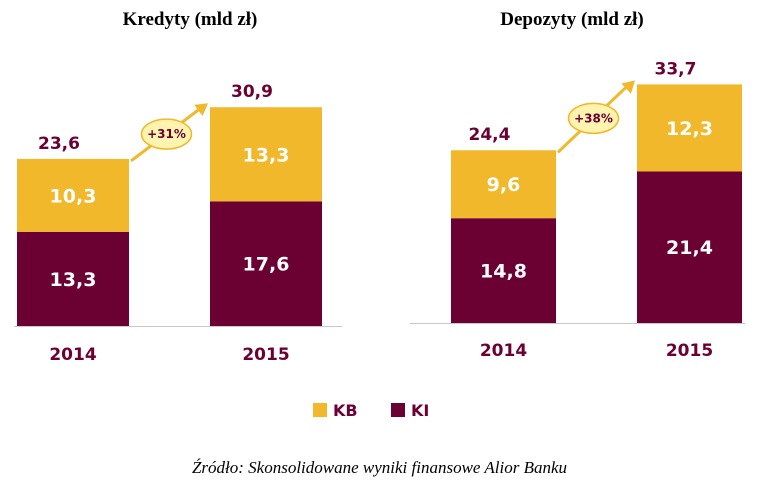 This screenshot has height=489, width=759. I want to click on growth-label: +31%, so click(166, 134).